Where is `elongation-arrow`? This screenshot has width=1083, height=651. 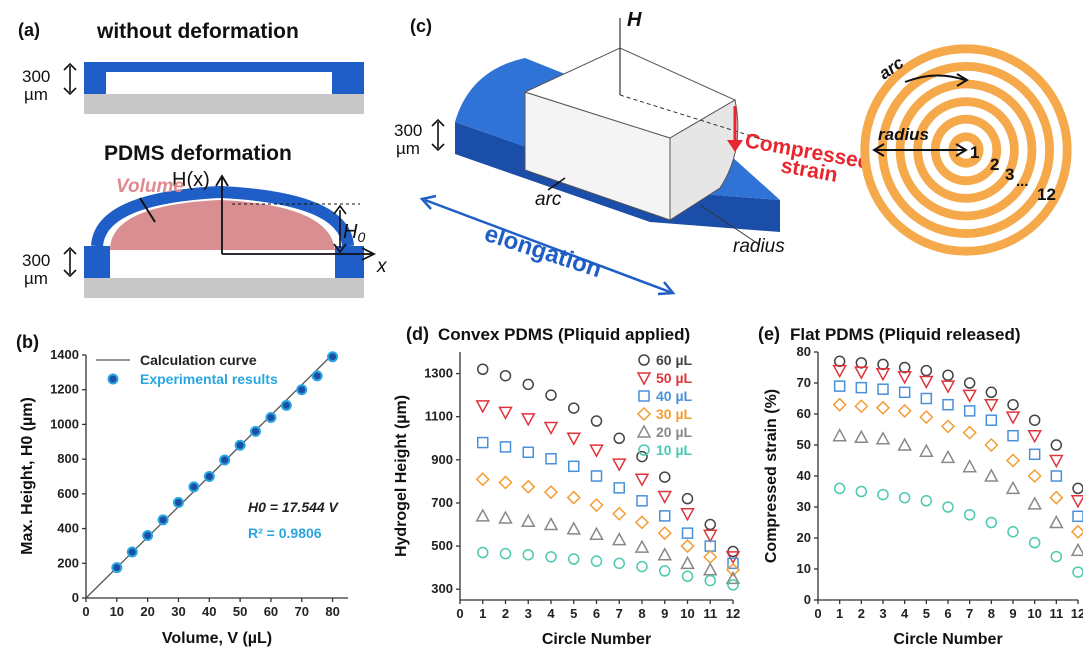 elongation-arrow is located at coordinates (547, 246).